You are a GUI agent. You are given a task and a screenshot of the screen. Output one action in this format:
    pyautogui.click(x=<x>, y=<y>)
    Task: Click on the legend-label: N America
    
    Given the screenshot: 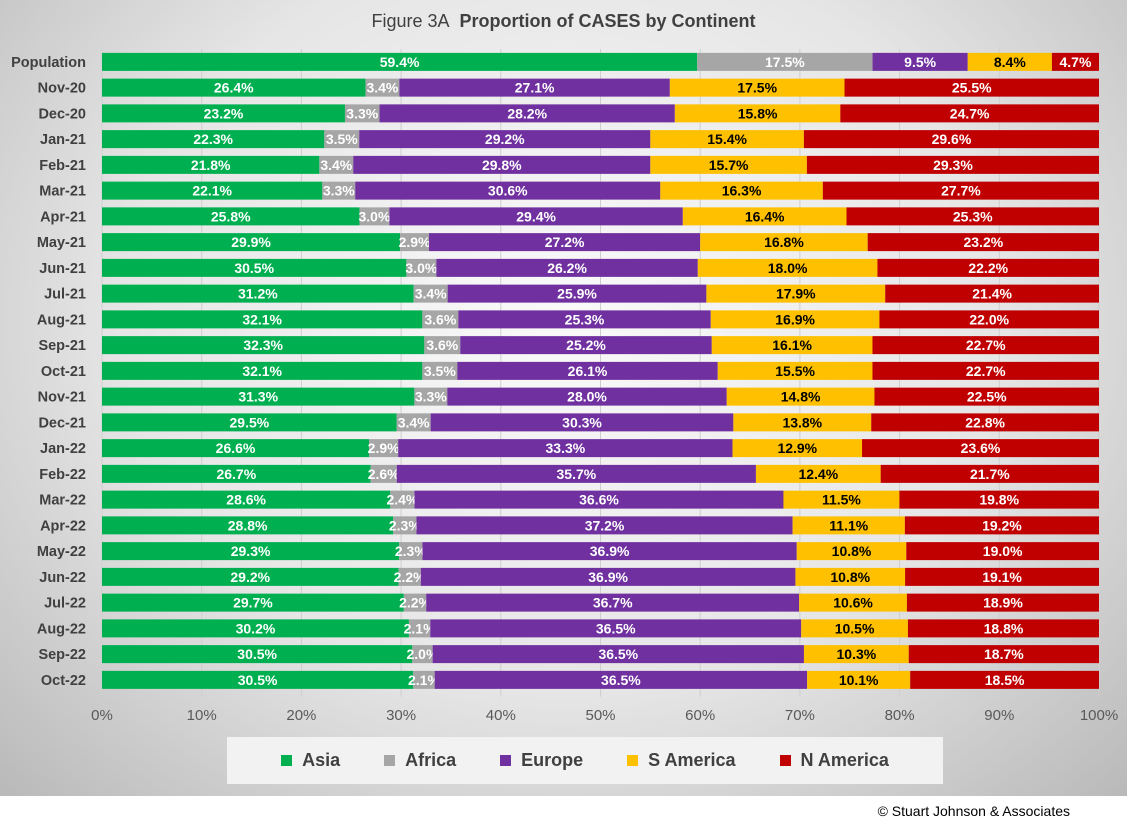 What is the action you would take?
    pyautogui.click(x=844, y=760)
    